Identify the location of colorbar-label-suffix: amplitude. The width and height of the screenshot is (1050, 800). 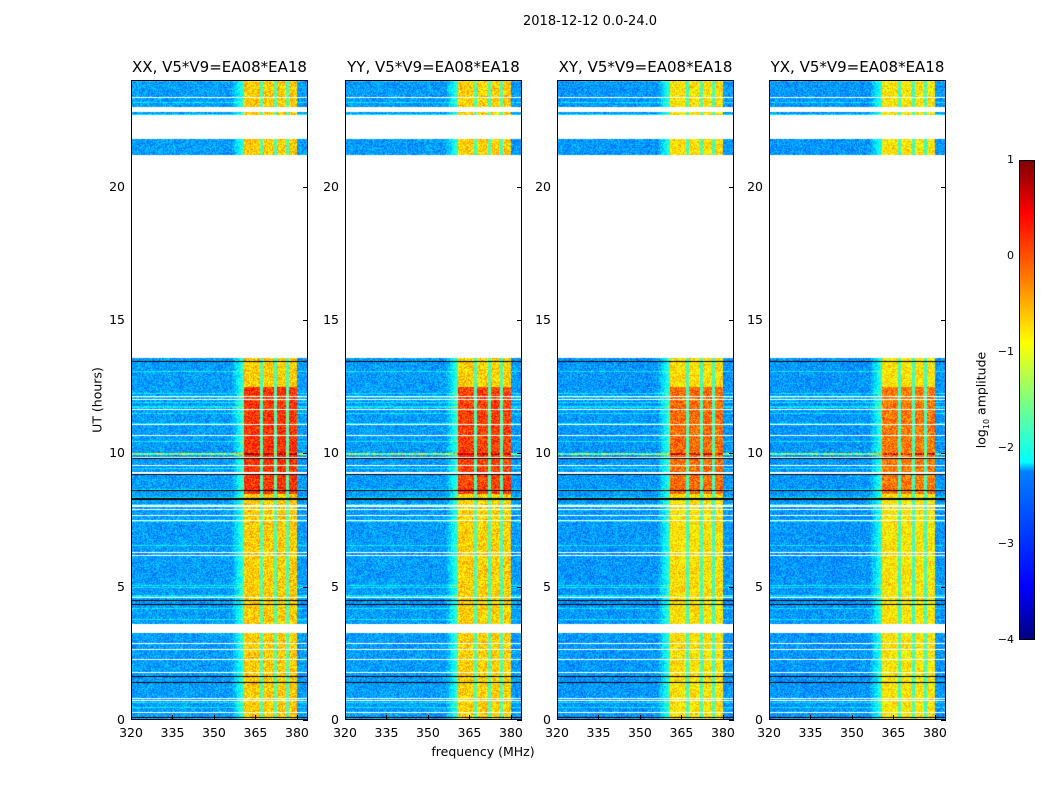
(981, 385).